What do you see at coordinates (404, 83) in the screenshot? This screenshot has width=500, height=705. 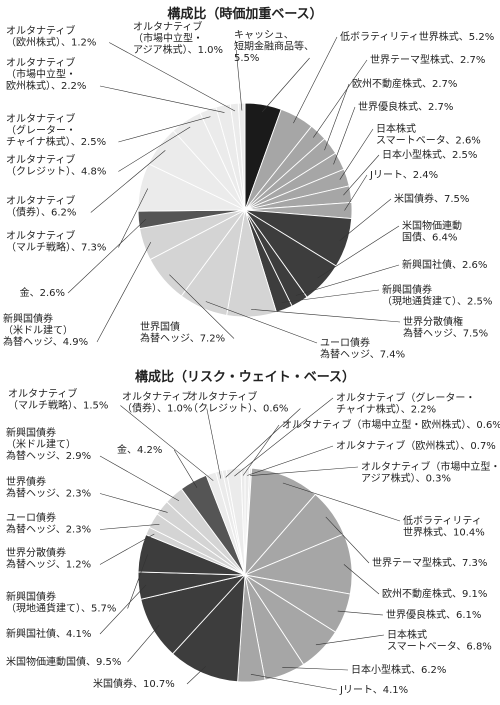 I see `slice-label: 欧州不動産株式、2.7%` at bounding box center [404, 83].